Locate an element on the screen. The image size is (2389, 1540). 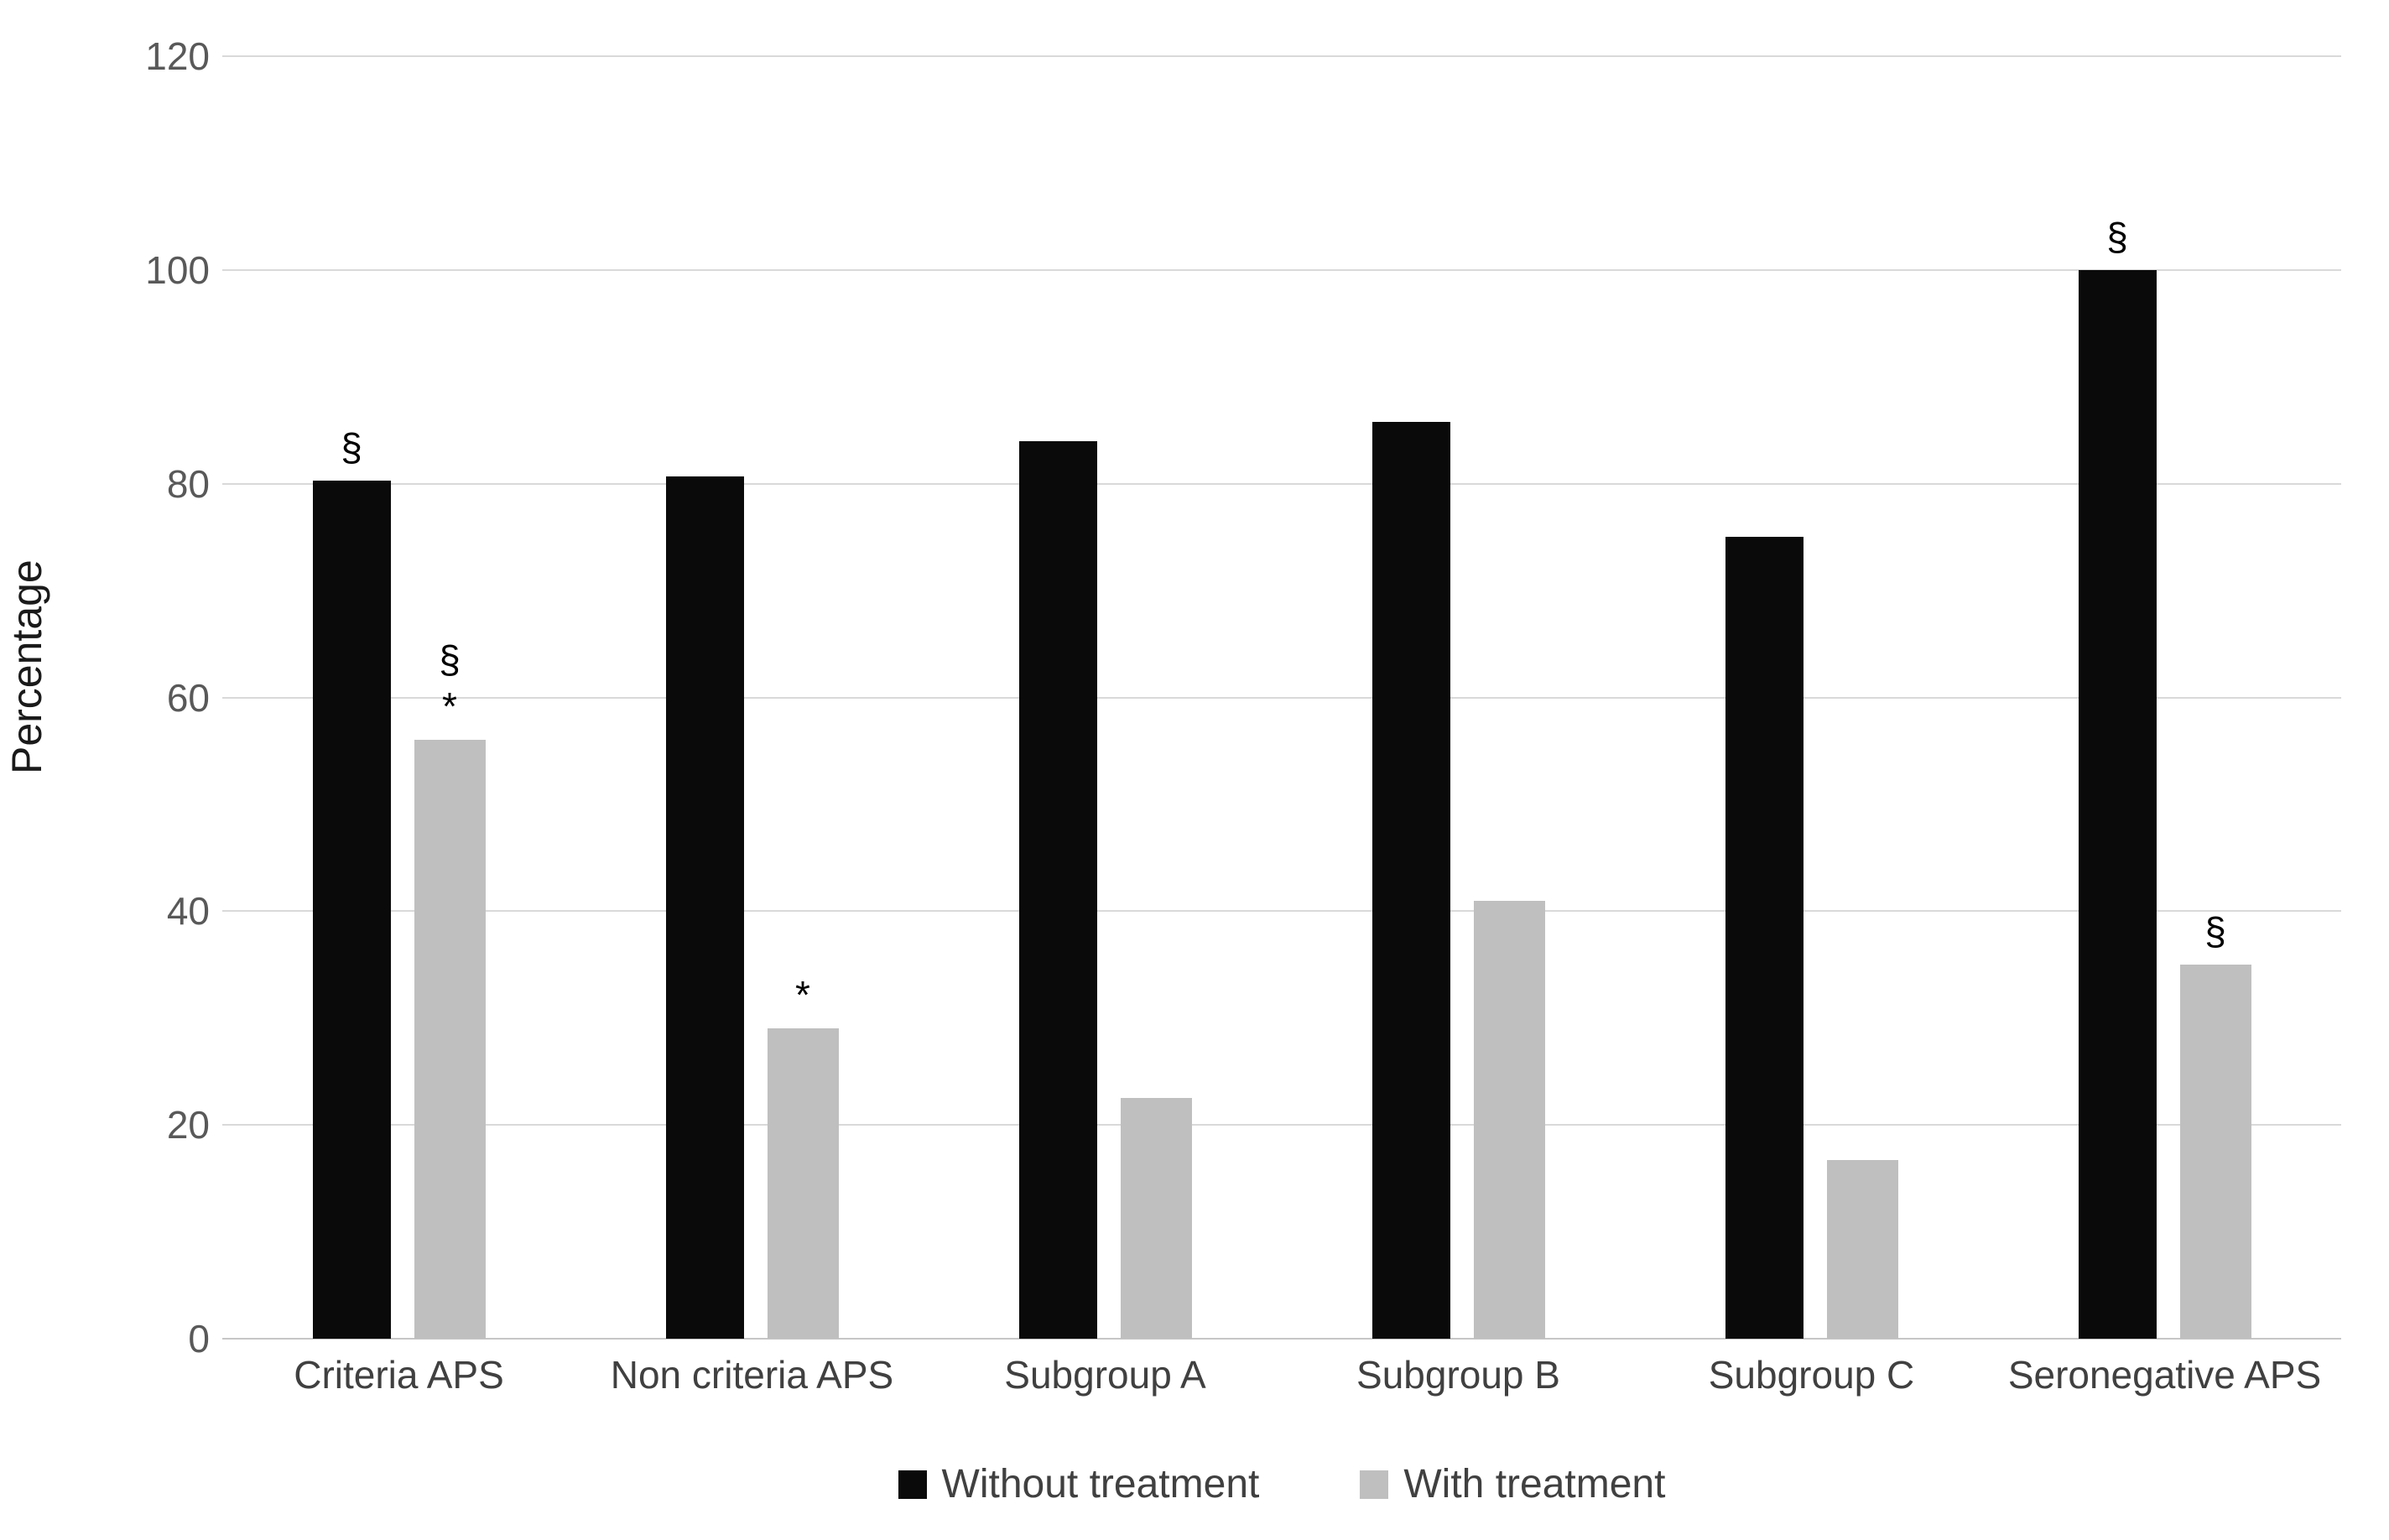
x-category-label-1: Non criteria APS is located at coordinates (752, 1375).